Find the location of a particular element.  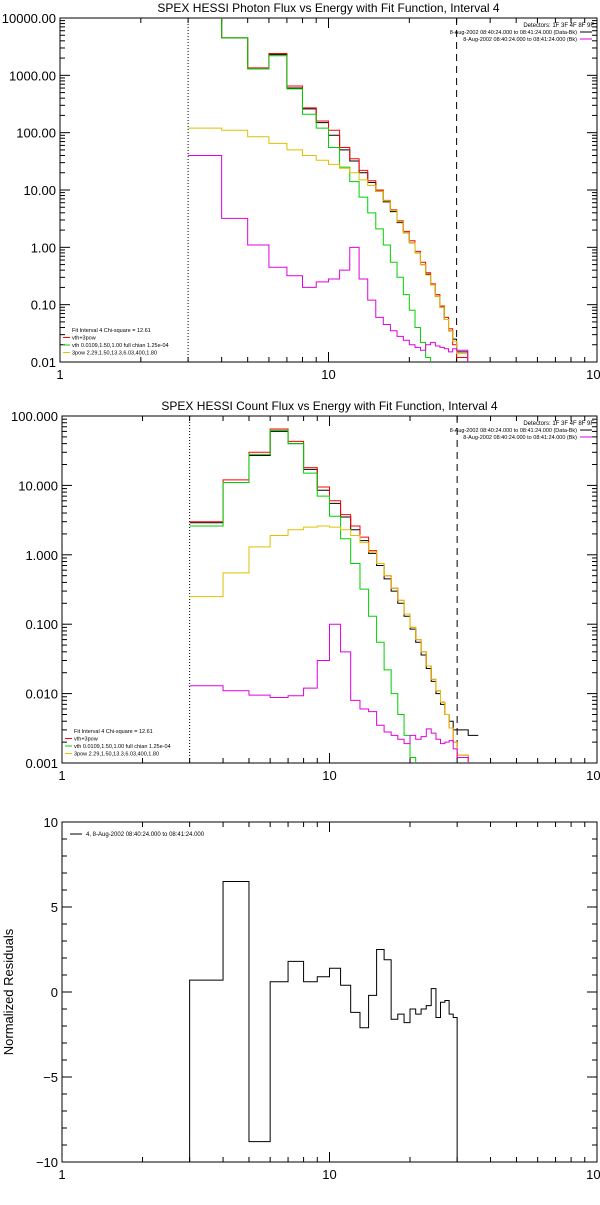

y-tick-label: 0.01 is located at coordinates (43, 362).